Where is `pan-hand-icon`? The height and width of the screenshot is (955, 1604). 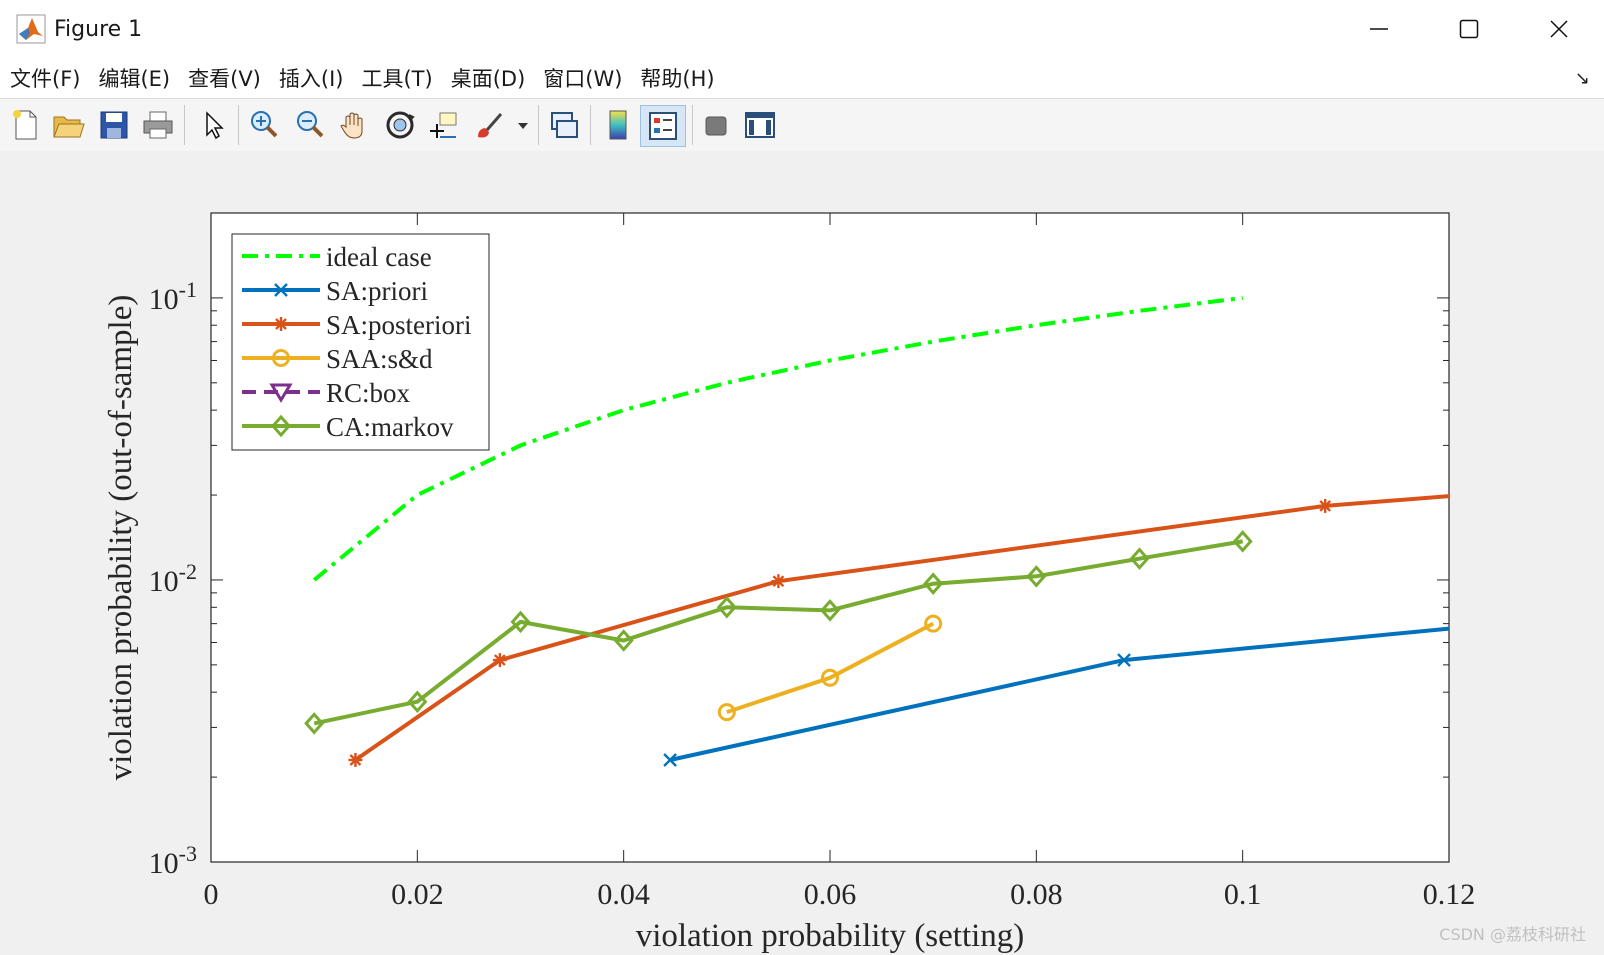 pan-hand-icon is located at coordinates (354, 125).